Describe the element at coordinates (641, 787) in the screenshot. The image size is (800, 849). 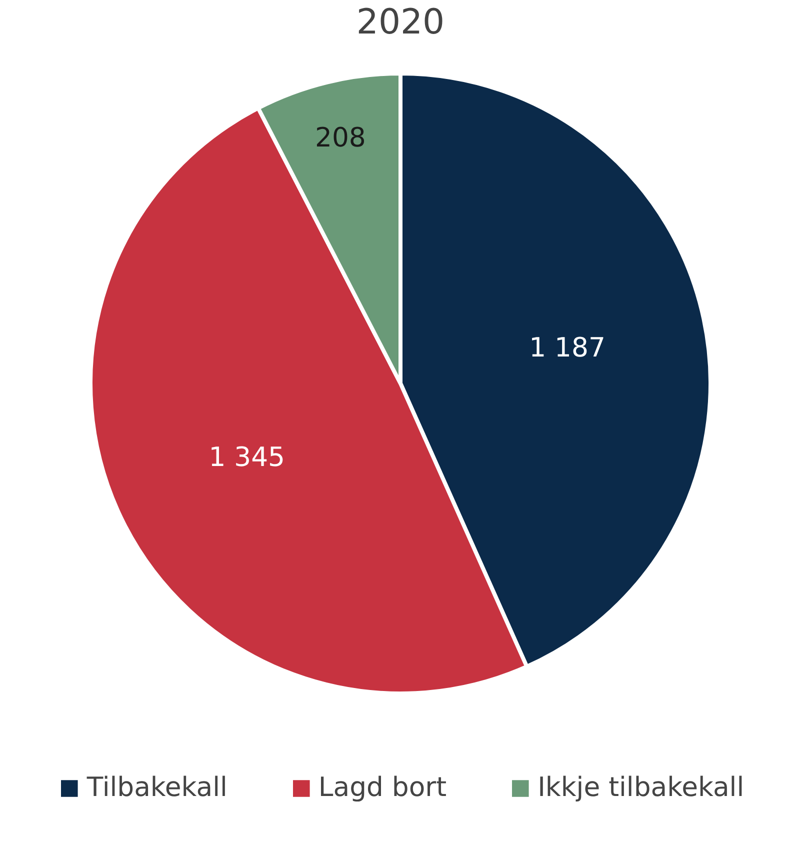
I see `legend-label: Ikkje tilbakekall` at that location.